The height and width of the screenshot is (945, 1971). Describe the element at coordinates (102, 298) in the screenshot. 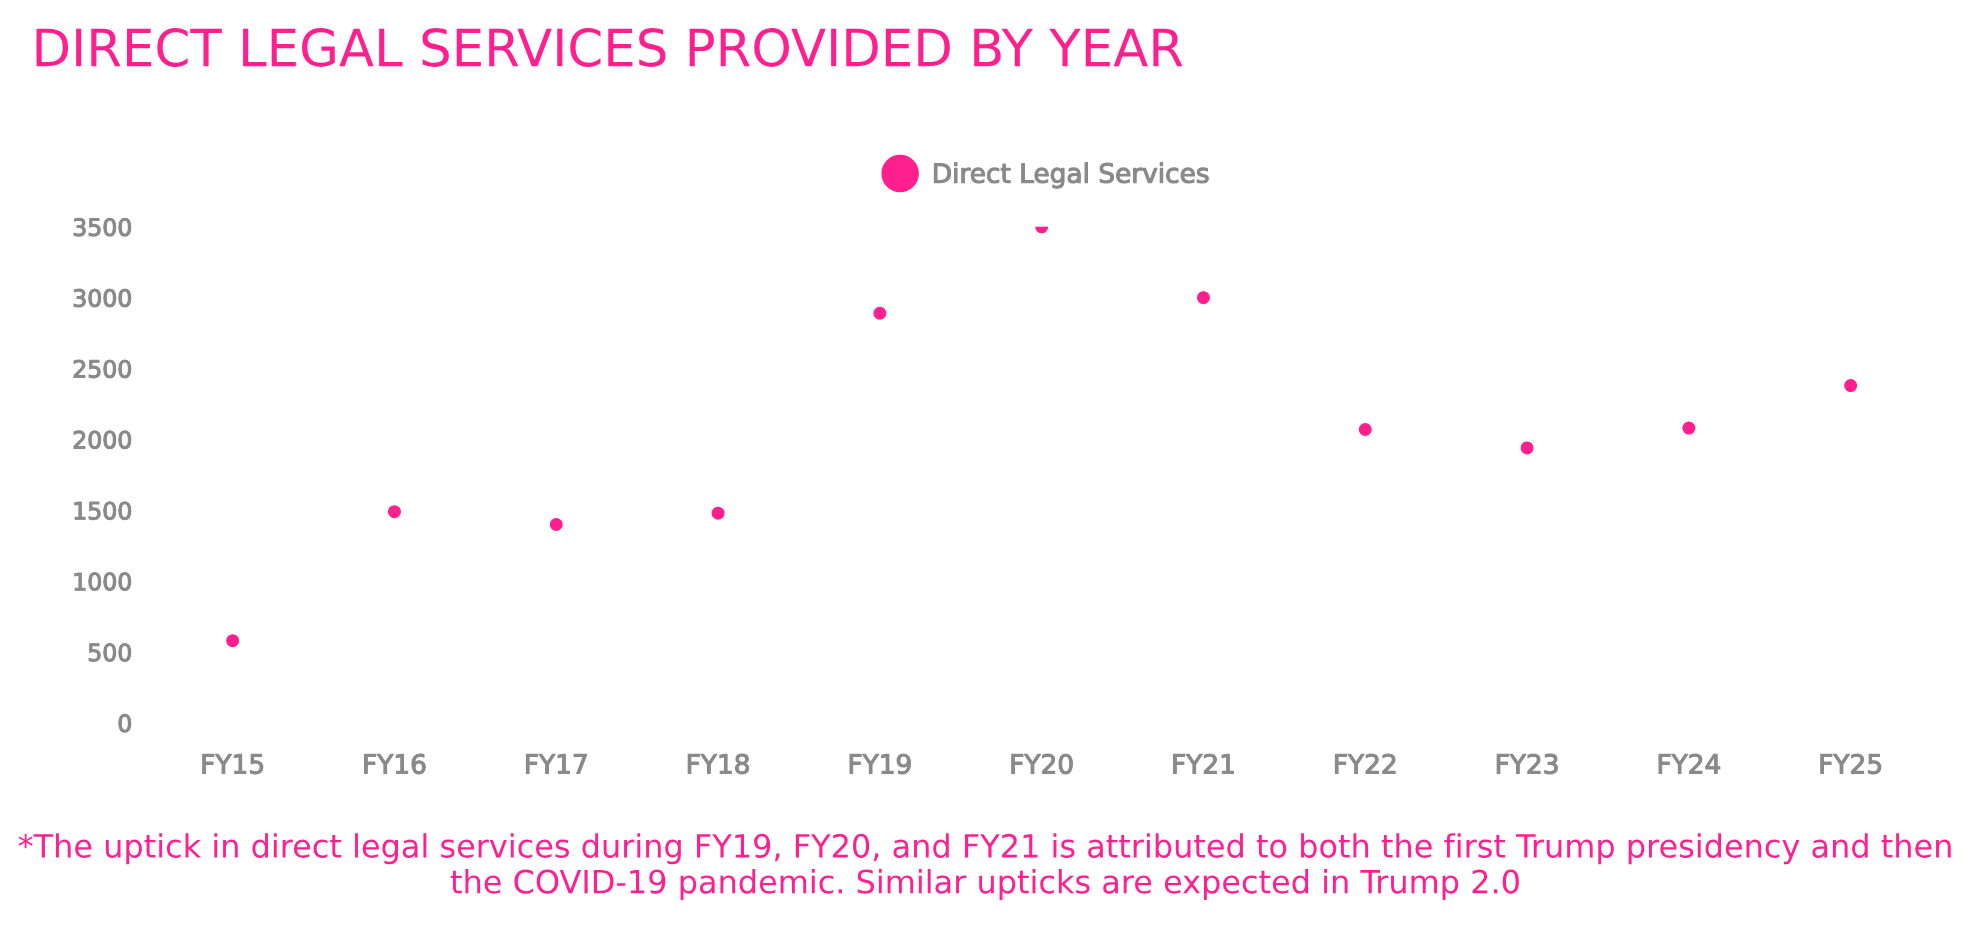

I see `y-tick-label: 3000` at that location.